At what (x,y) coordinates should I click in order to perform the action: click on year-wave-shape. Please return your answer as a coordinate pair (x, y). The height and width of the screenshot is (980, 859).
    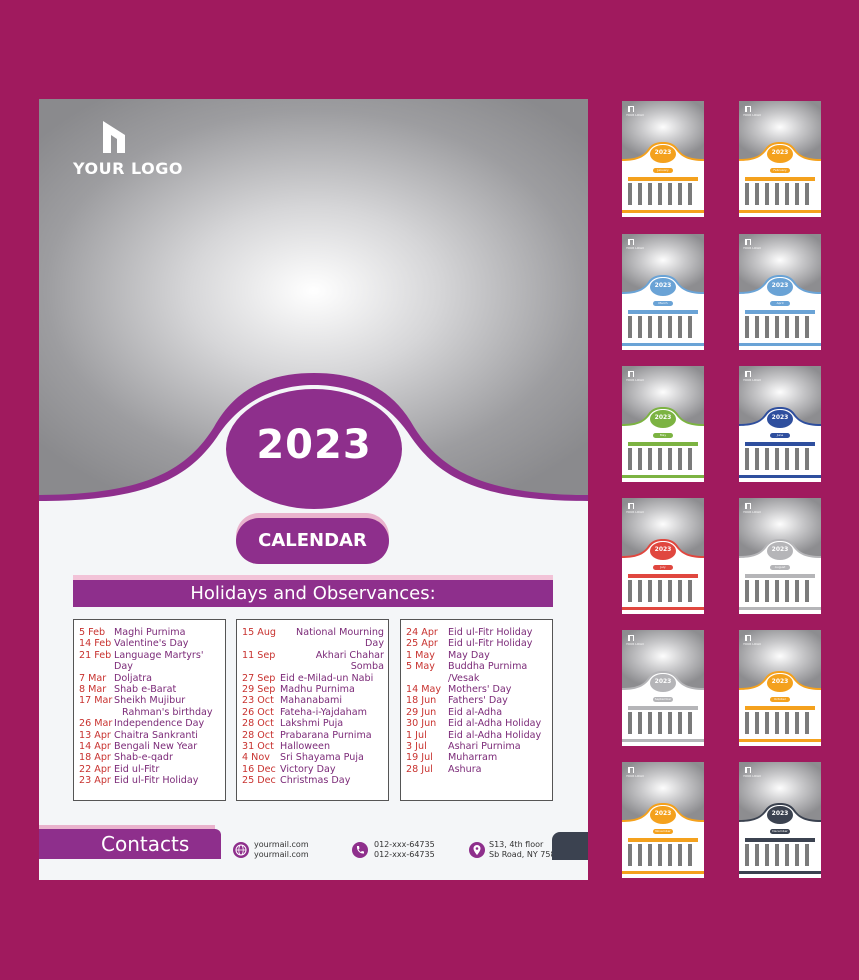
    Looking at the image, I should click on (313, 445).